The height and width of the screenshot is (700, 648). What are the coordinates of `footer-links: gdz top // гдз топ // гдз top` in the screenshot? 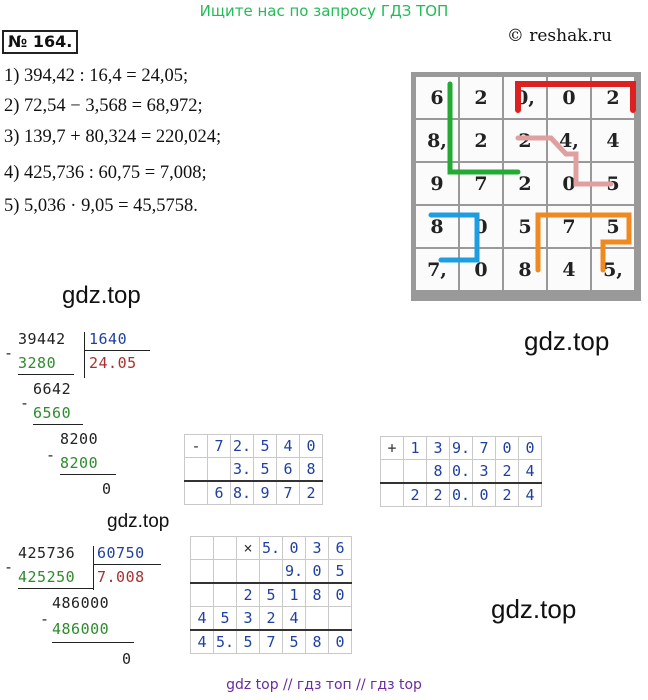 It's located at (324, 685).